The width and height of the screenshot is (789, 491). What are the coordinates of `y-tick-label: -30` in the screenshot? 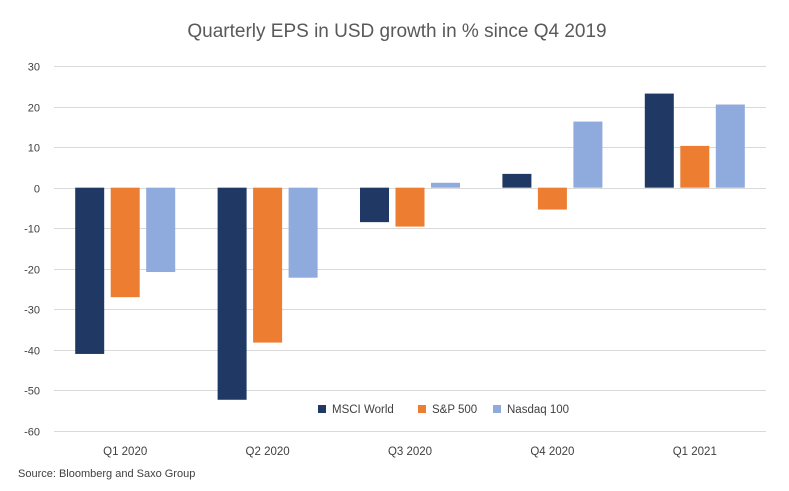 It's located at (32, 311).